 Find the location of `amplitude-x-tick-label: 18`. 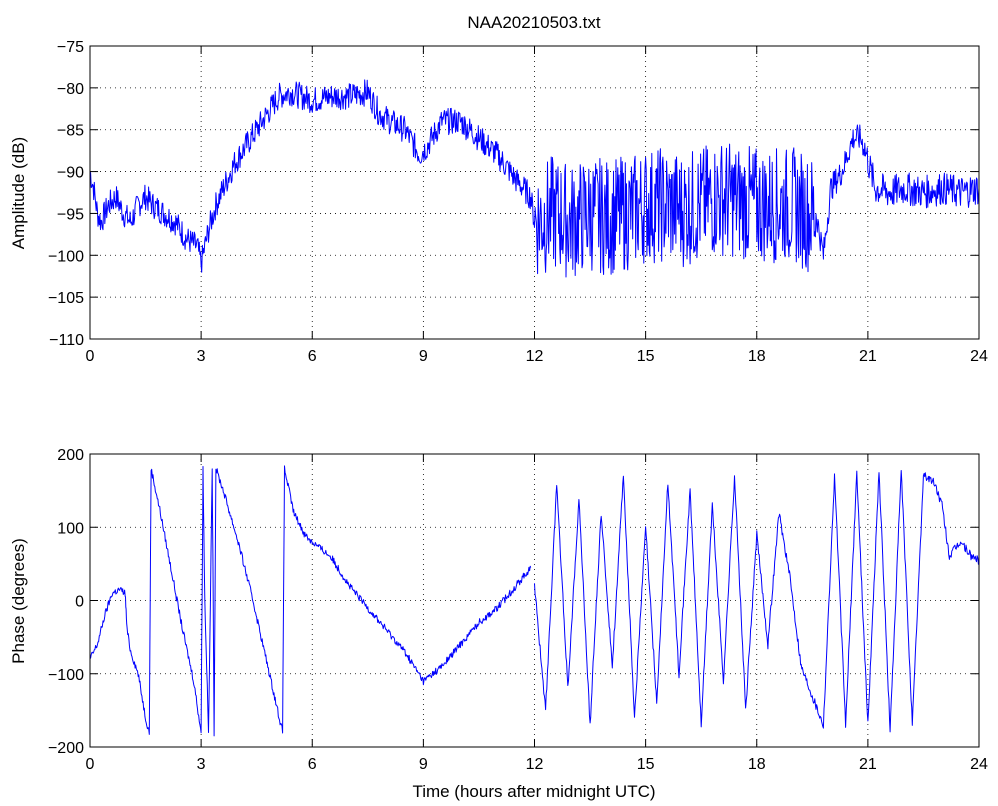

amplitude-x-tick-label: 18 is located at coordinates (757, 356).